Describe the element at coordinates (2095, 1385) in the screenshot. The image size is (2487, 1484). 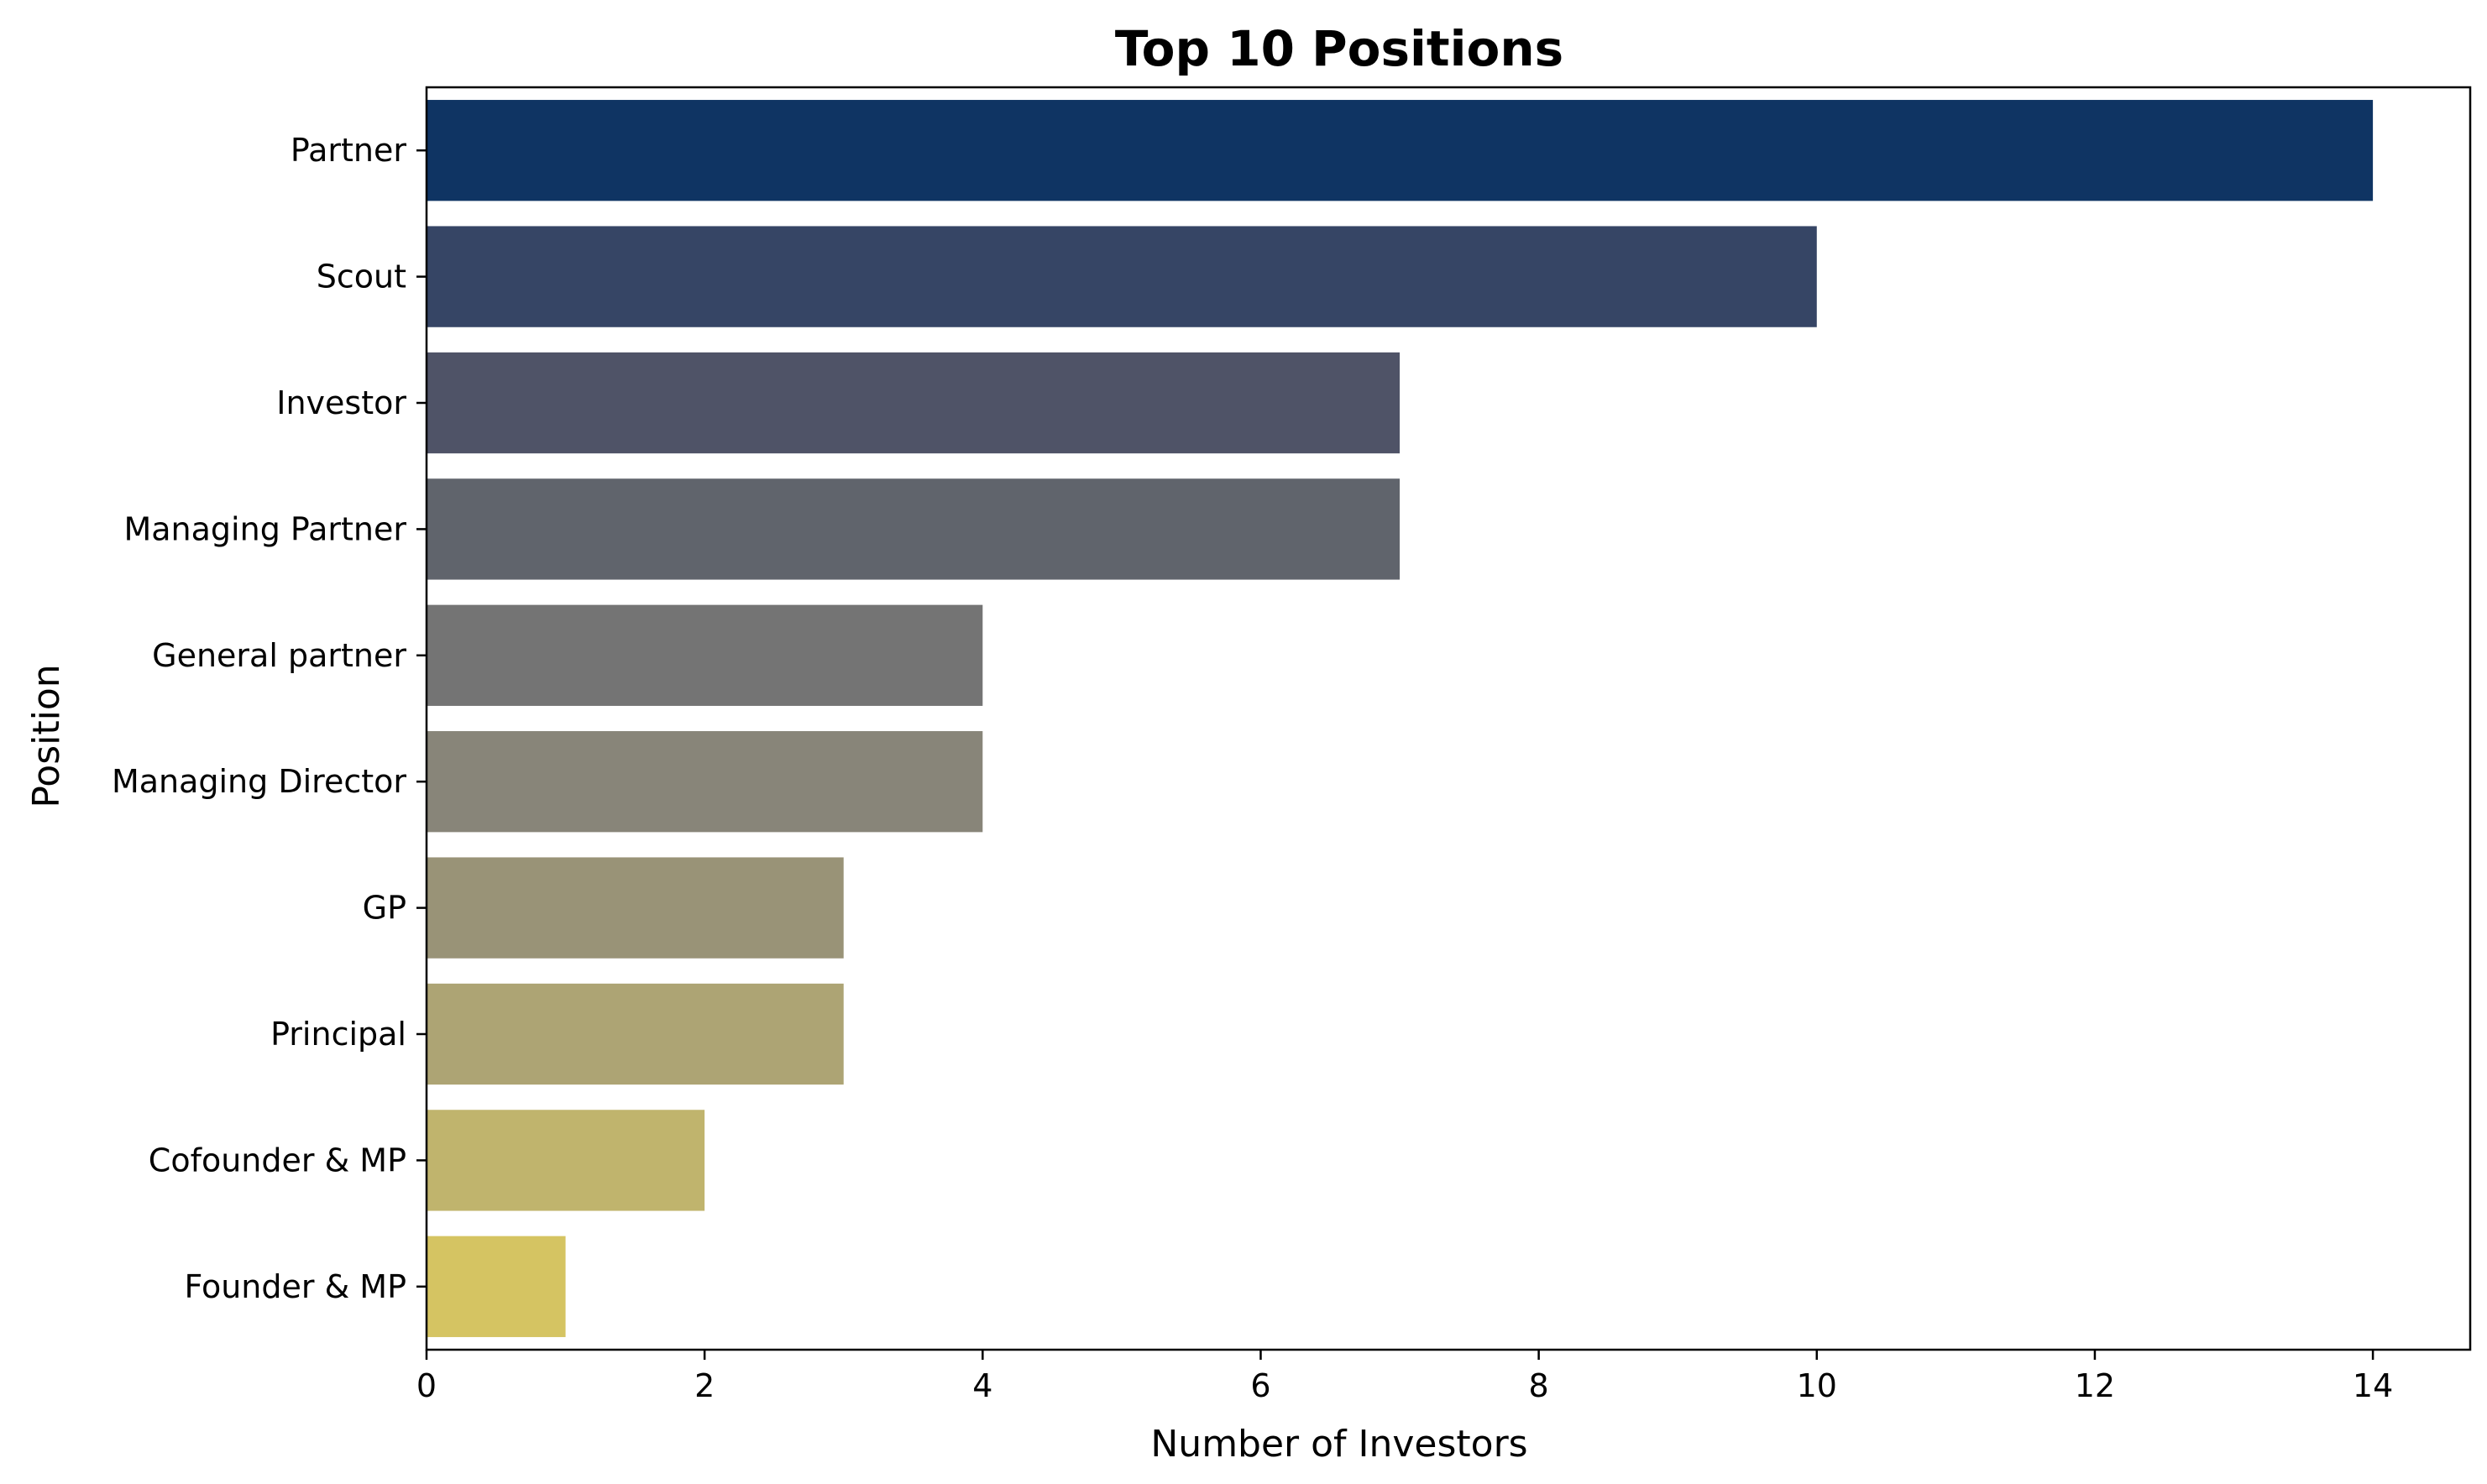
I see `x-tick-label-12: 12` at that location.